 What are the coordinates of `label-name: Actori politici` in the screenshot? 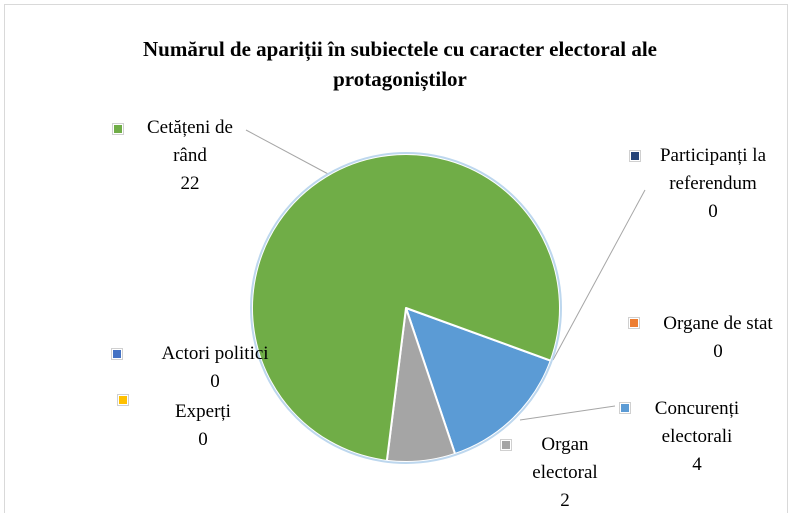 It's located at (215, 353).